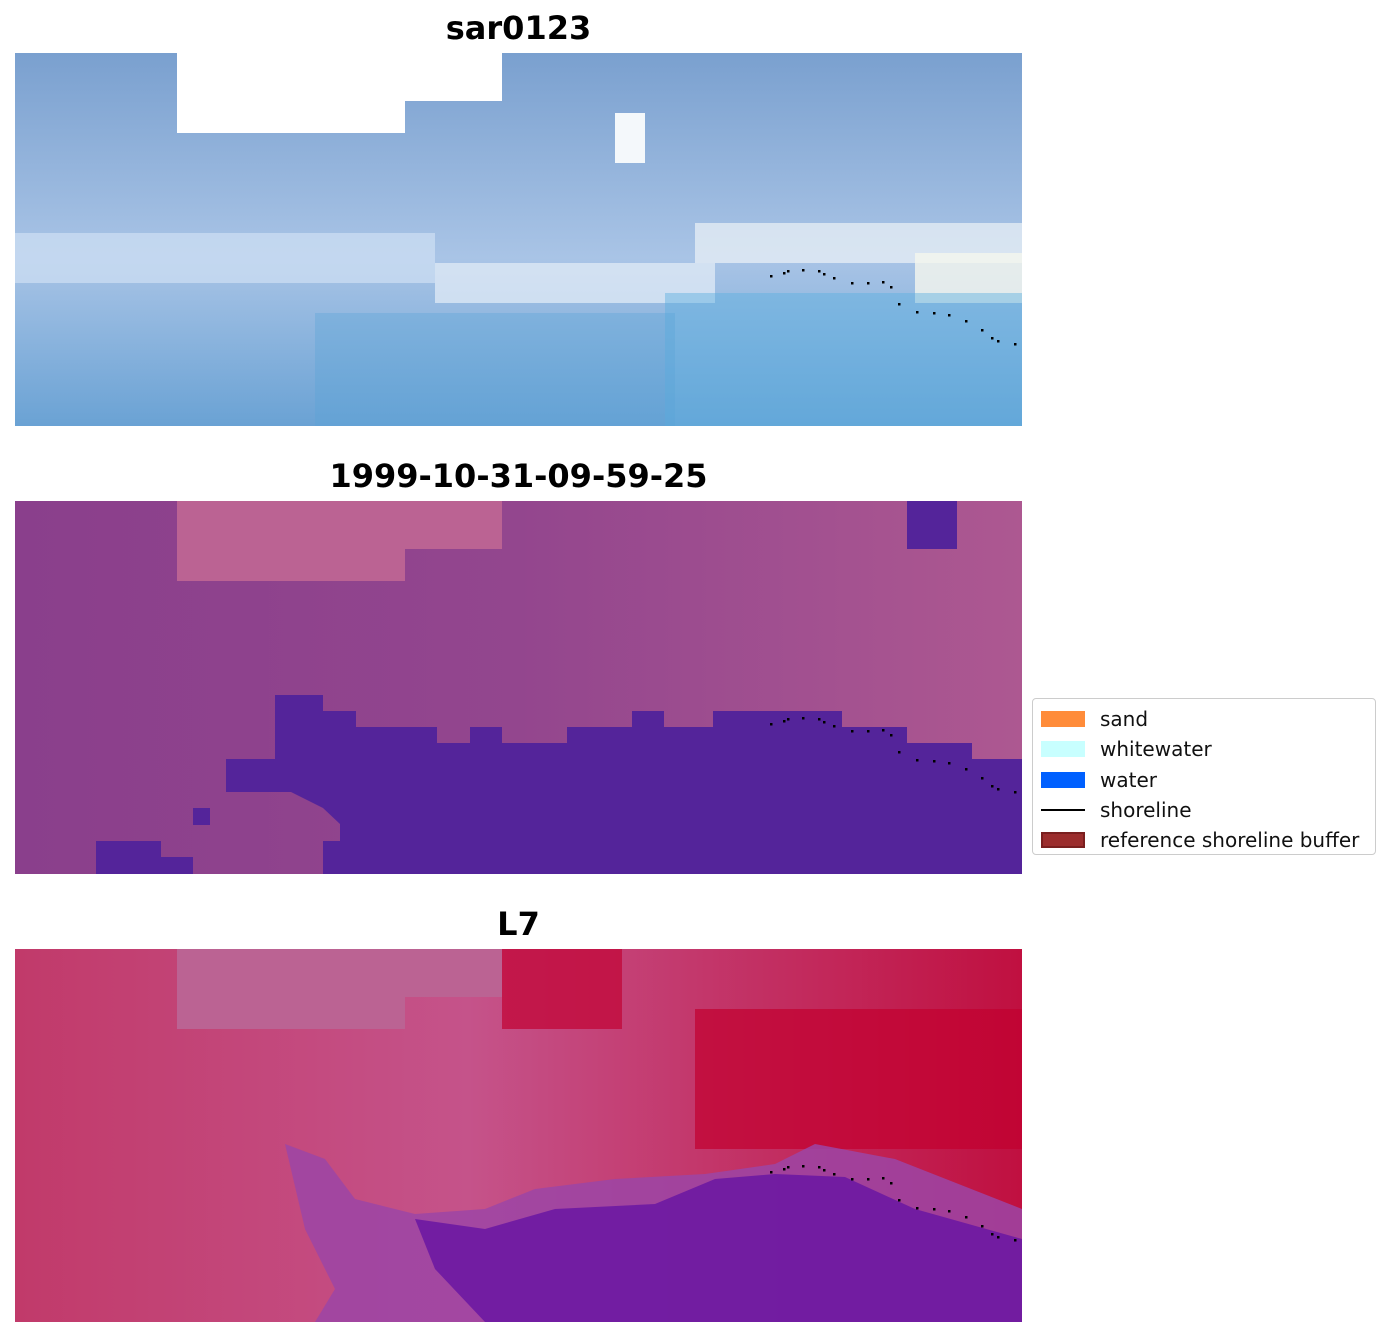 The width and height of the screenshot is (1392, 1337). I want to click on panel-title-l7: L7, so click(518, 924).